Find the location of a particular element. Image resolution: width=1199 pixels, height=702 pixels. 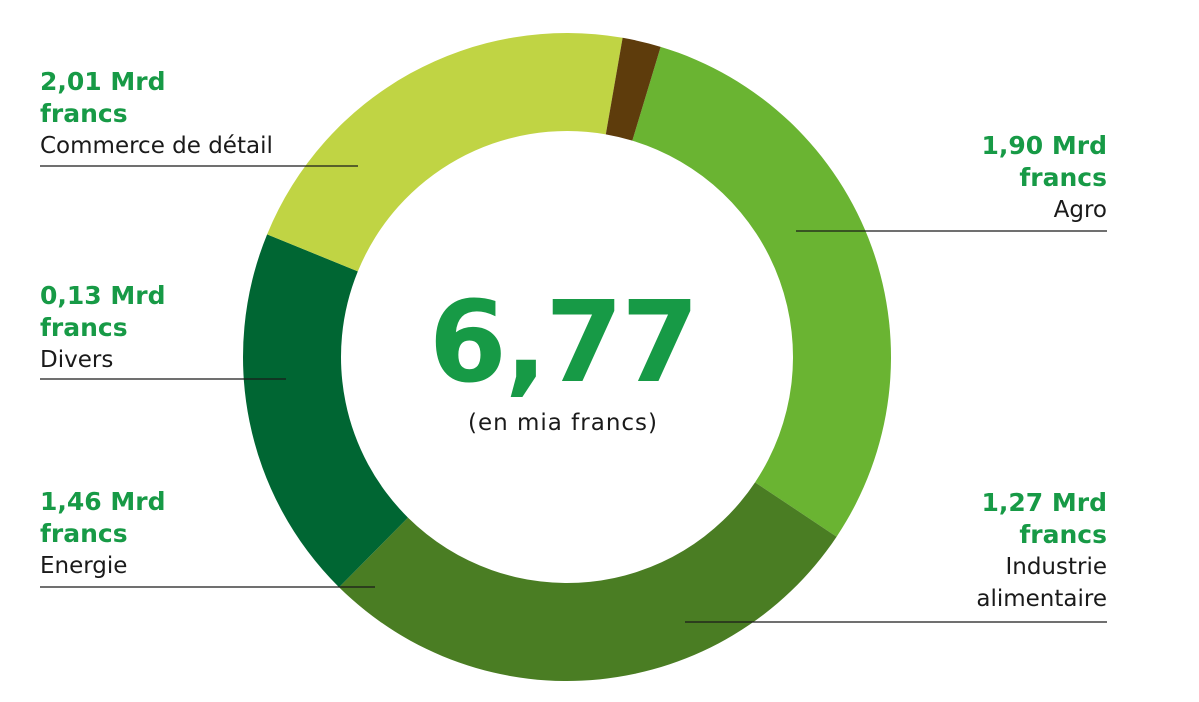

data-label-category: Divers is located at coordinates (77, 360).